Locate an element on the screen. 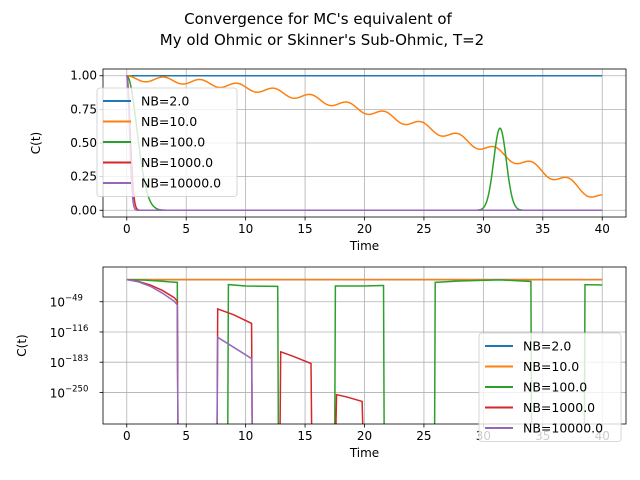  y-tick-label: 1.00 is located at coordinates (83, 76).